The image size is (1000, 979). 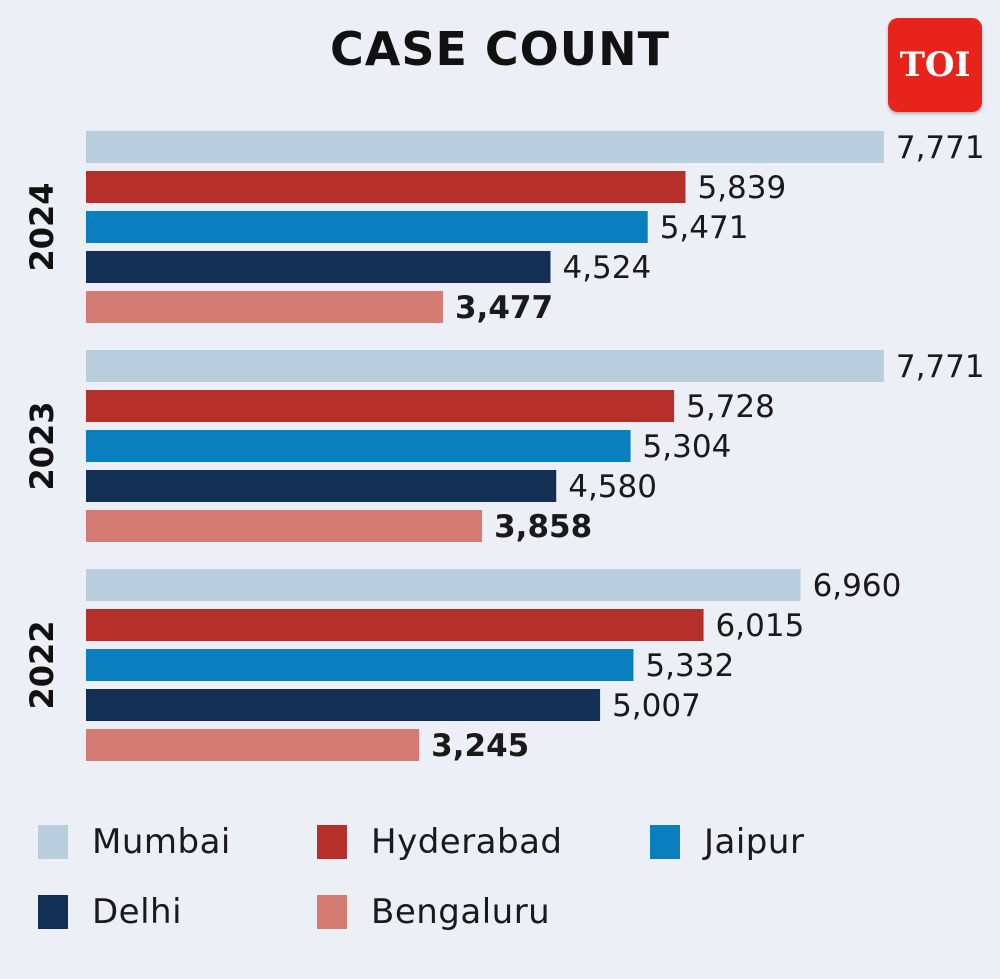 What do you see at coordinates (935, 65) in the screenshot?
I see `toi-logo: TOI` at bounding box center [935, 65].